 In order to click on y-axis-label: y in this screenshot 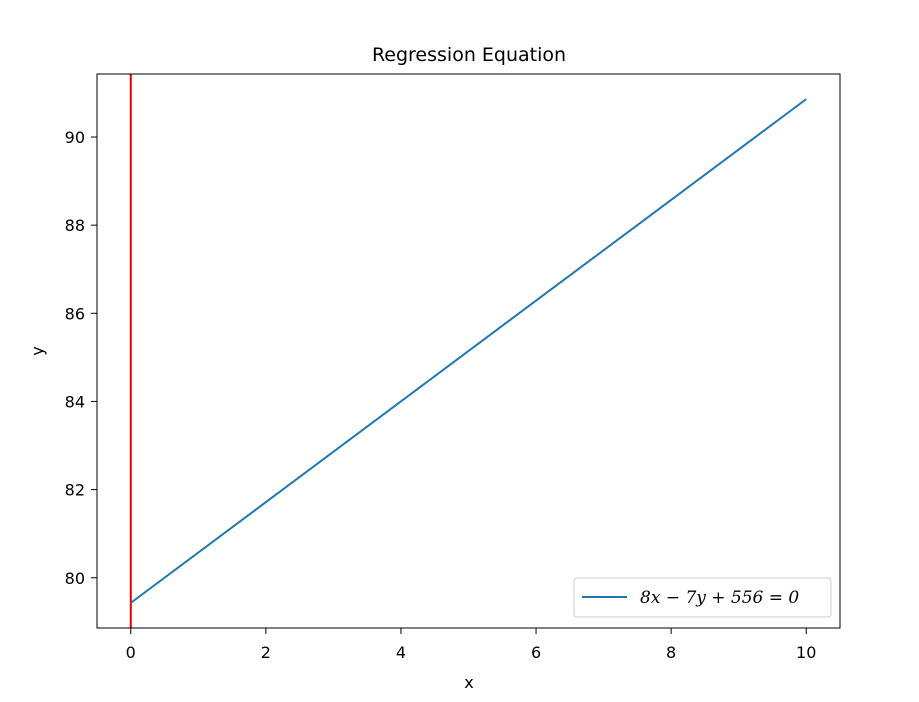, I will do `click(37, 350)`.